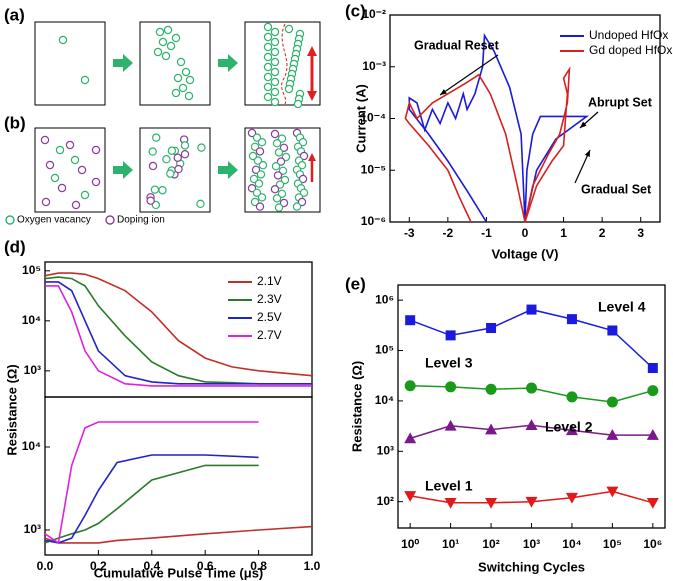 The image size is (673, 581). I want to click on panel-label: (e), so click(355, 283).